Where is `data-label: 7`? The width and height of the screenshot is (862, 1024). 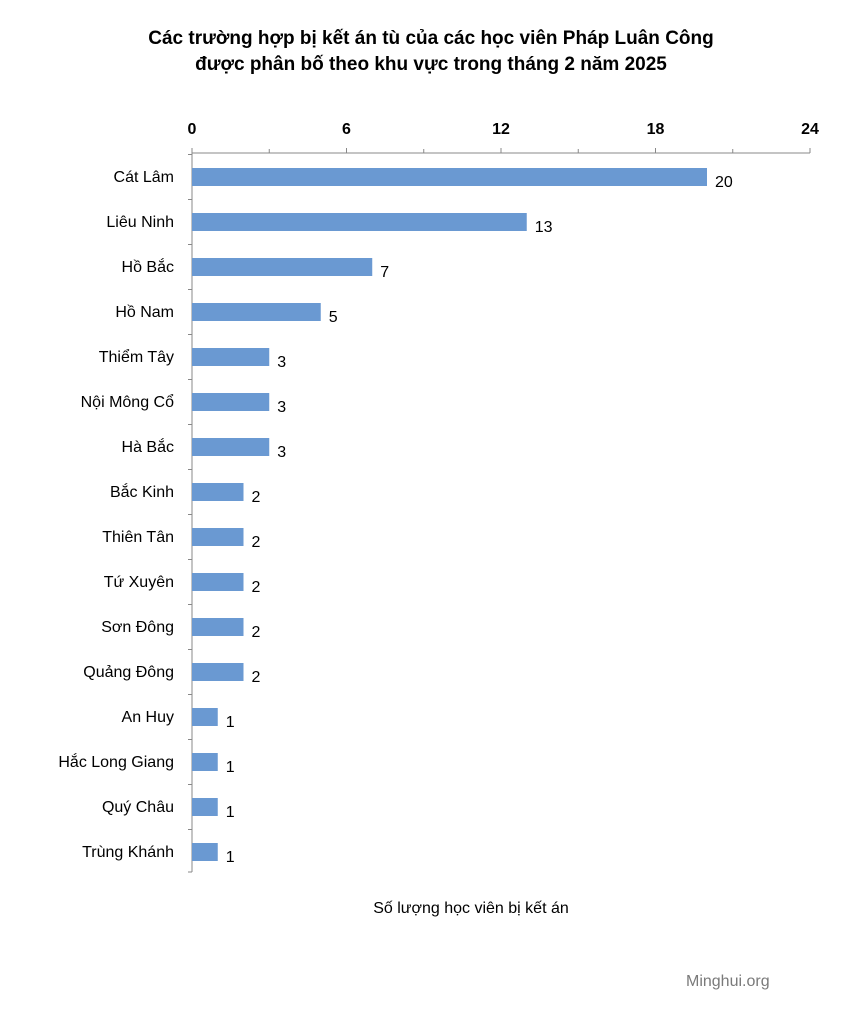
data-label: 7 is located at coordinates (384, 272).